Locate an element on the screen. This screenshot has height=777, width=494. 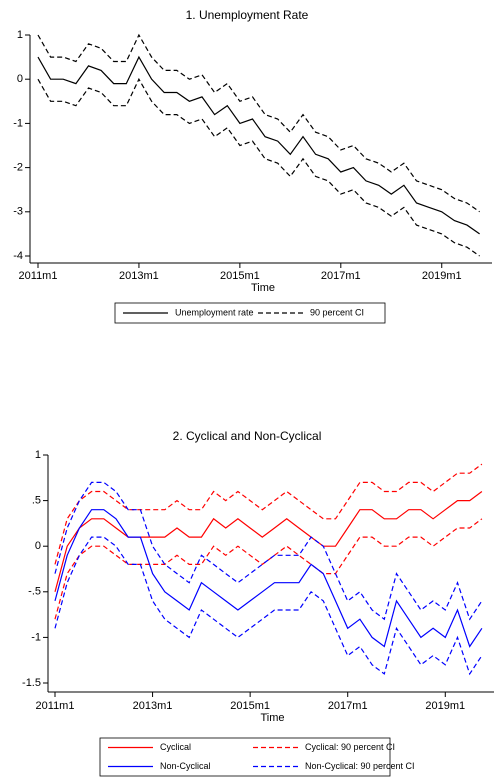
y-tick-label: -4 is located at coordinates (18, 256).